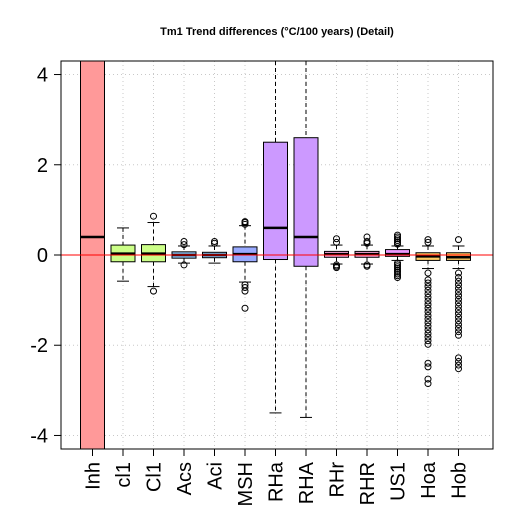  Describe the element at coordinates (277, 481) in the screenshot. I see `x-tick-label: RHa` at that location.